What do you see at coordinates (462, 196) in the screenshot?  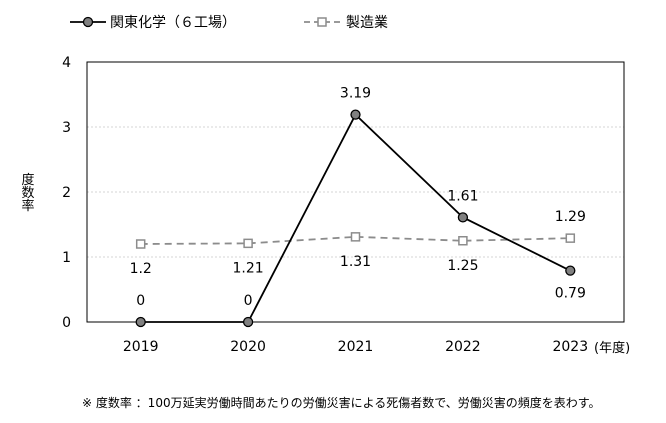 I see `data-label-kanto: 1.61` at bounding box center [462, 196].